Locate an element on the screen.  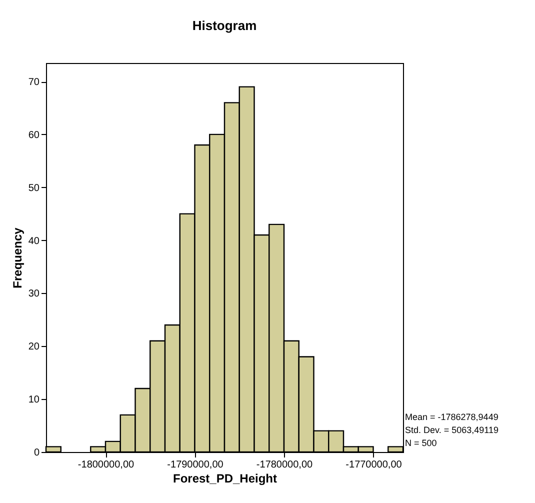
x-tick-label: -1780000,00 is located at coordinates (285, 465).